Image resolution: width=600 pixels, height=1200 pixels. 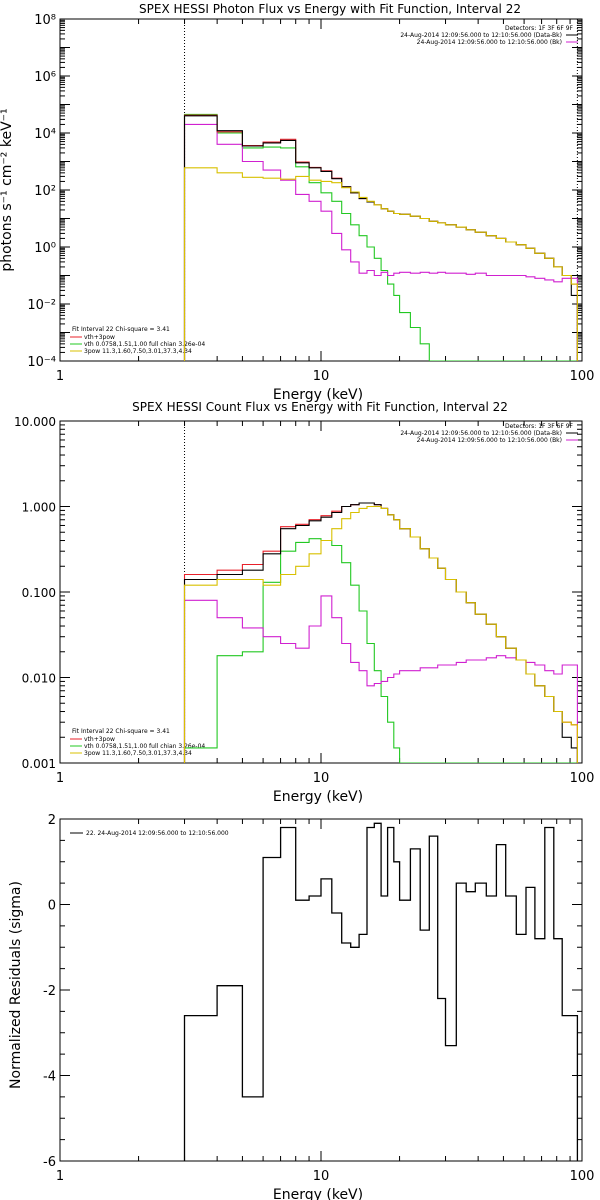 What do you see at coordinates (39, 679) in the screenshot?
I see `y-tick-label: 0.010` at bounding box center [39, 679].